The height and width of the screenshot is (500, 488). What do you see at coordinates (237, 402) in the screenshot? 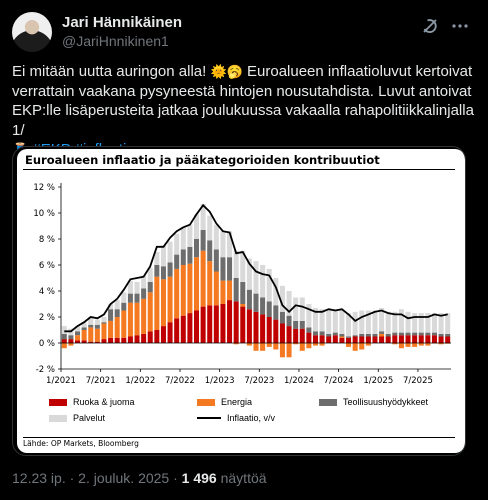
I see `legend-energy-label: Energia` at bounding box center [237, 402].